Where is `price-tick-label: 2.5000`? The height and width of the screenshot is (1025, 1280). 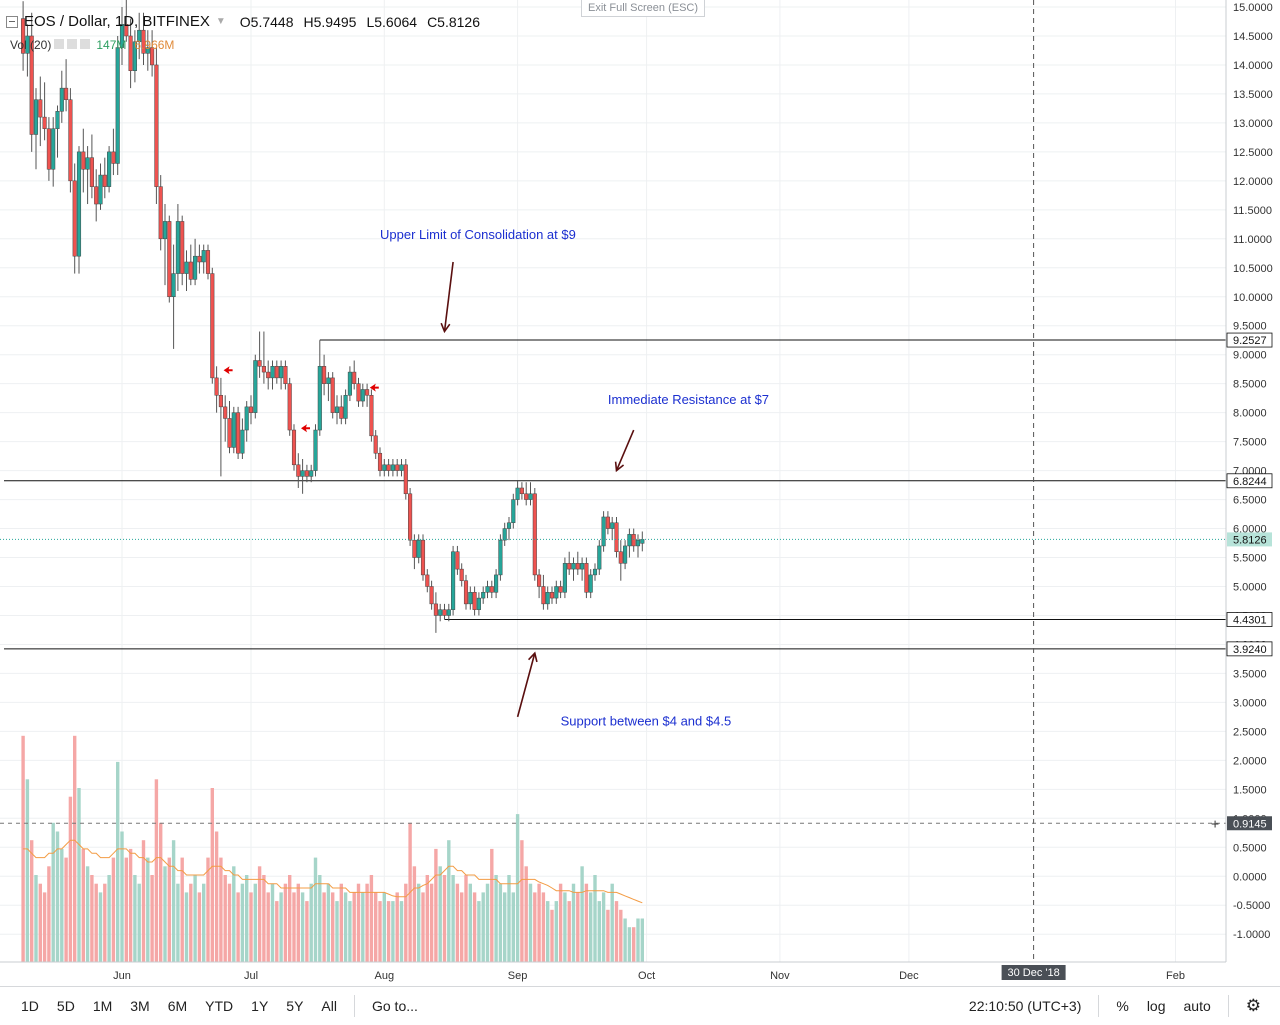
price-tick-label: 2.5000 is located at coordinates (1250, 732).